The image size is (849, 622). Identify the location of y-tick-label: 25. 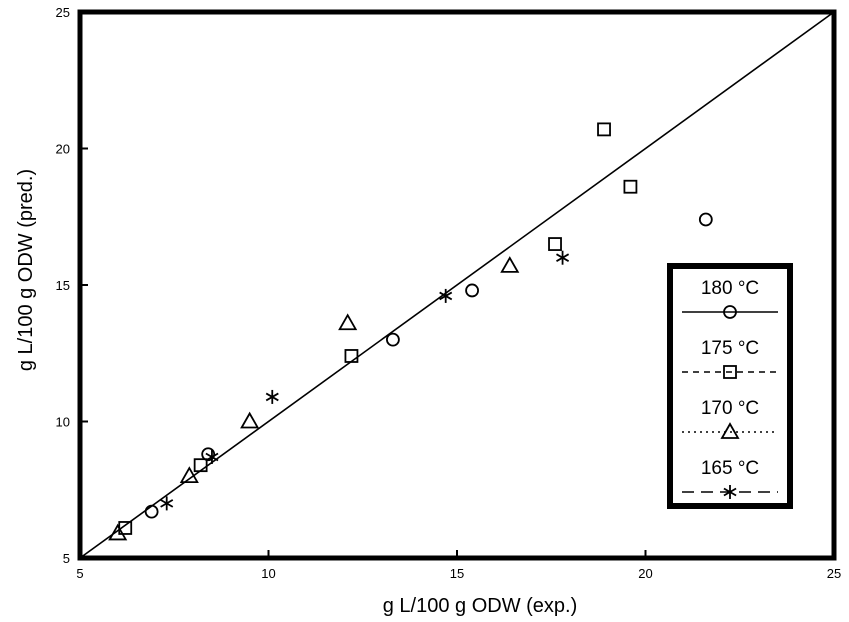
(63, 12).